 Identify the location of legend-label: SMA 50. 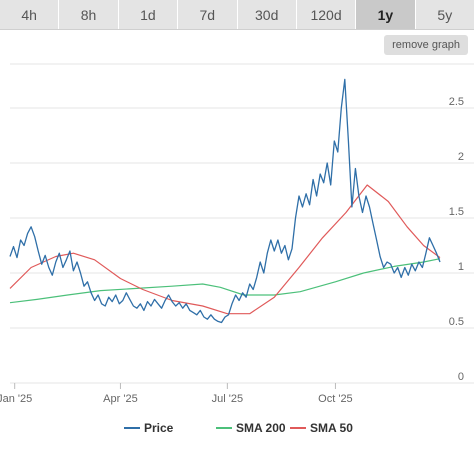
(331, 428).